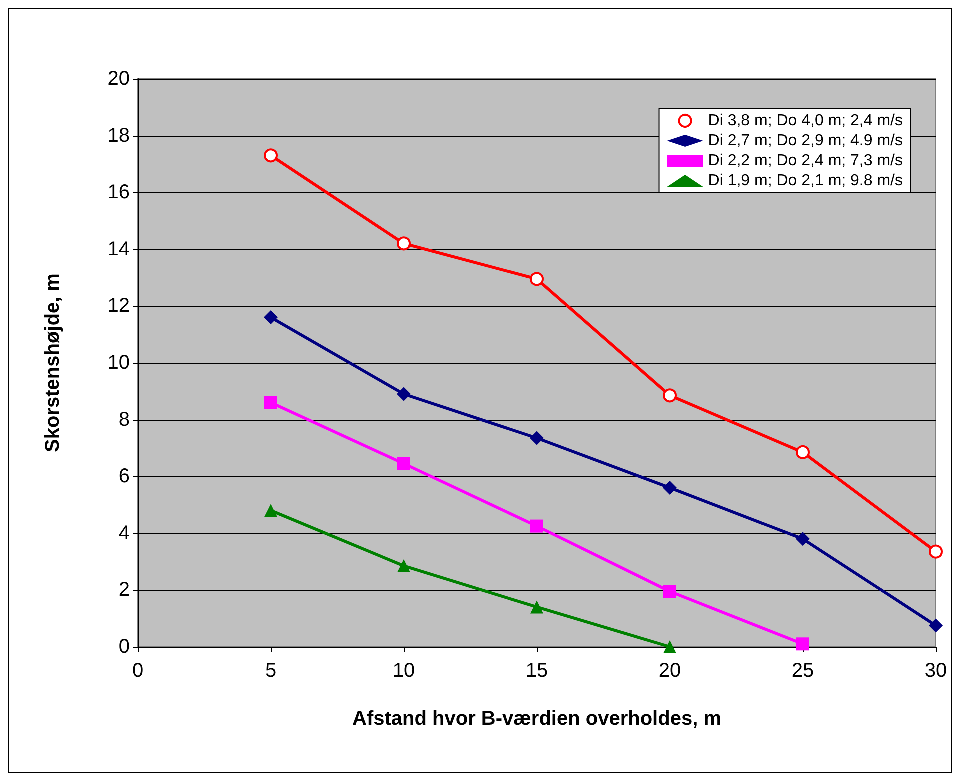  Describe the element at coordinates (806, 161) in the screenshot. I see `legend-label: Di 2,2 m; Do 2,4 m; 7,3 m/s` at that location.